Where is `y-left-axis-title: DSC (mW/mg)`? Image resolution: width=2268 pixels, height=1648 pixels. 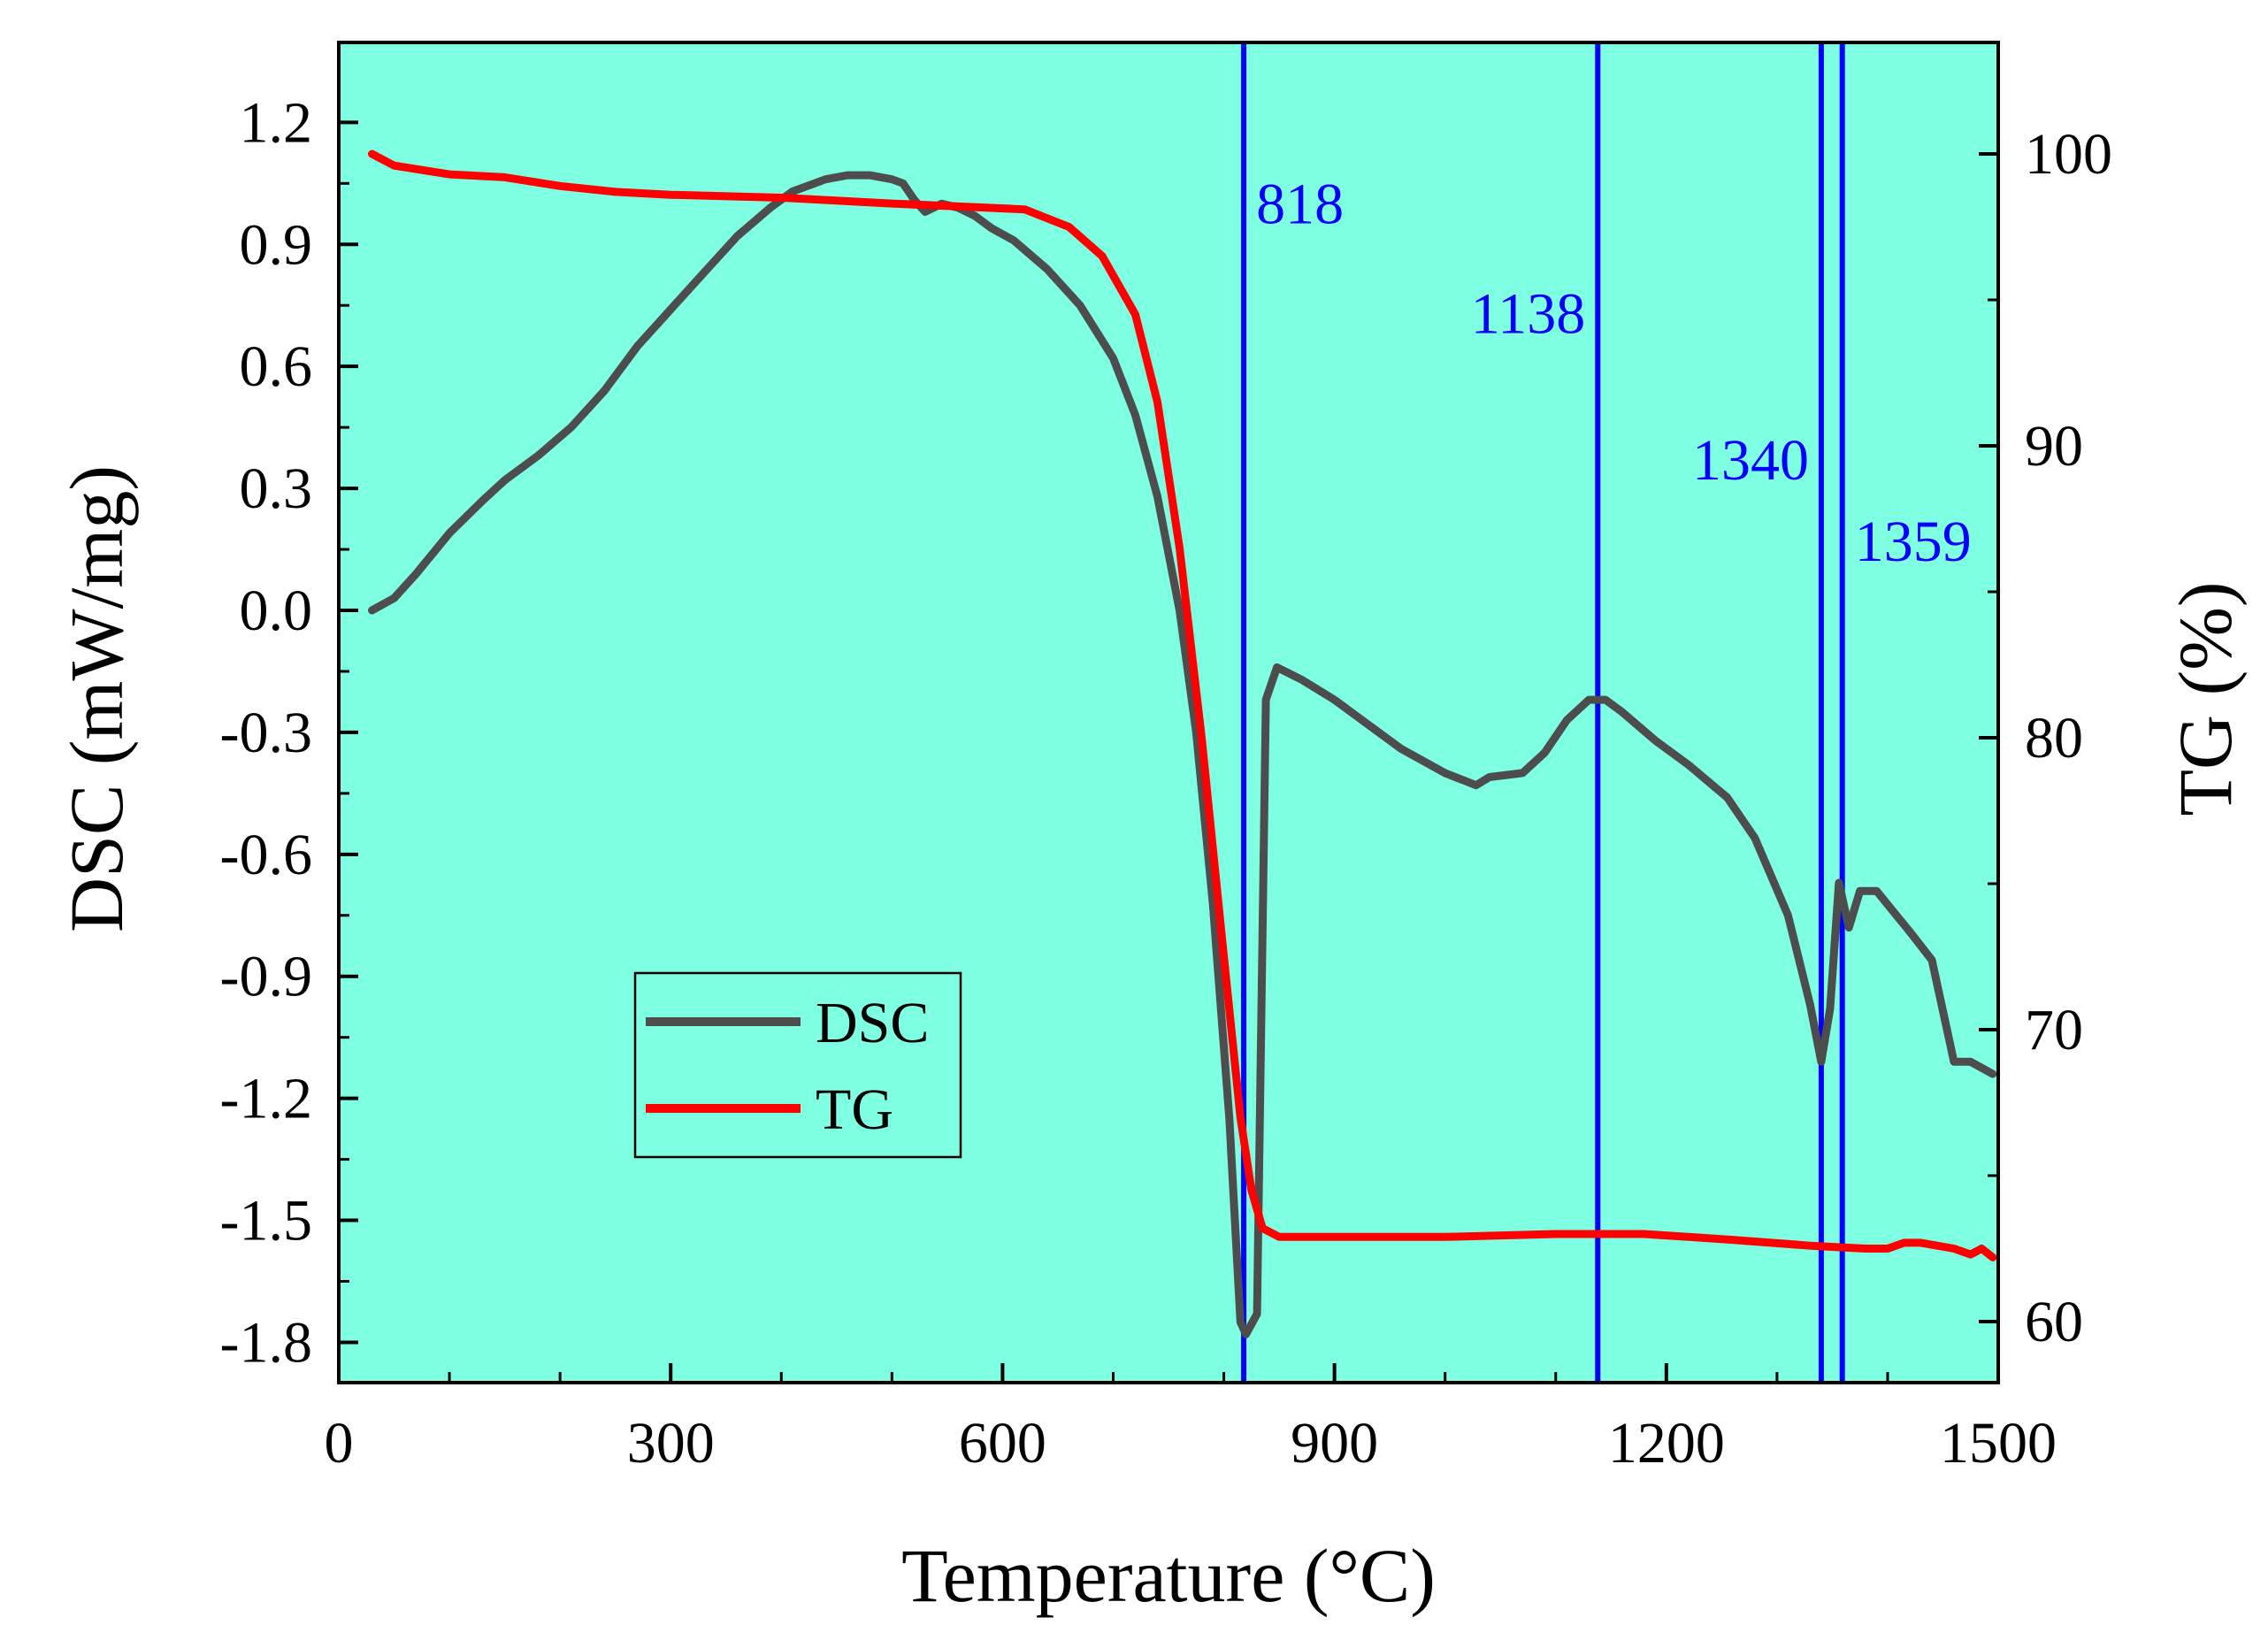
y-left-axis-title: DSC (mW/mg) is located at coordinates (97, 698).